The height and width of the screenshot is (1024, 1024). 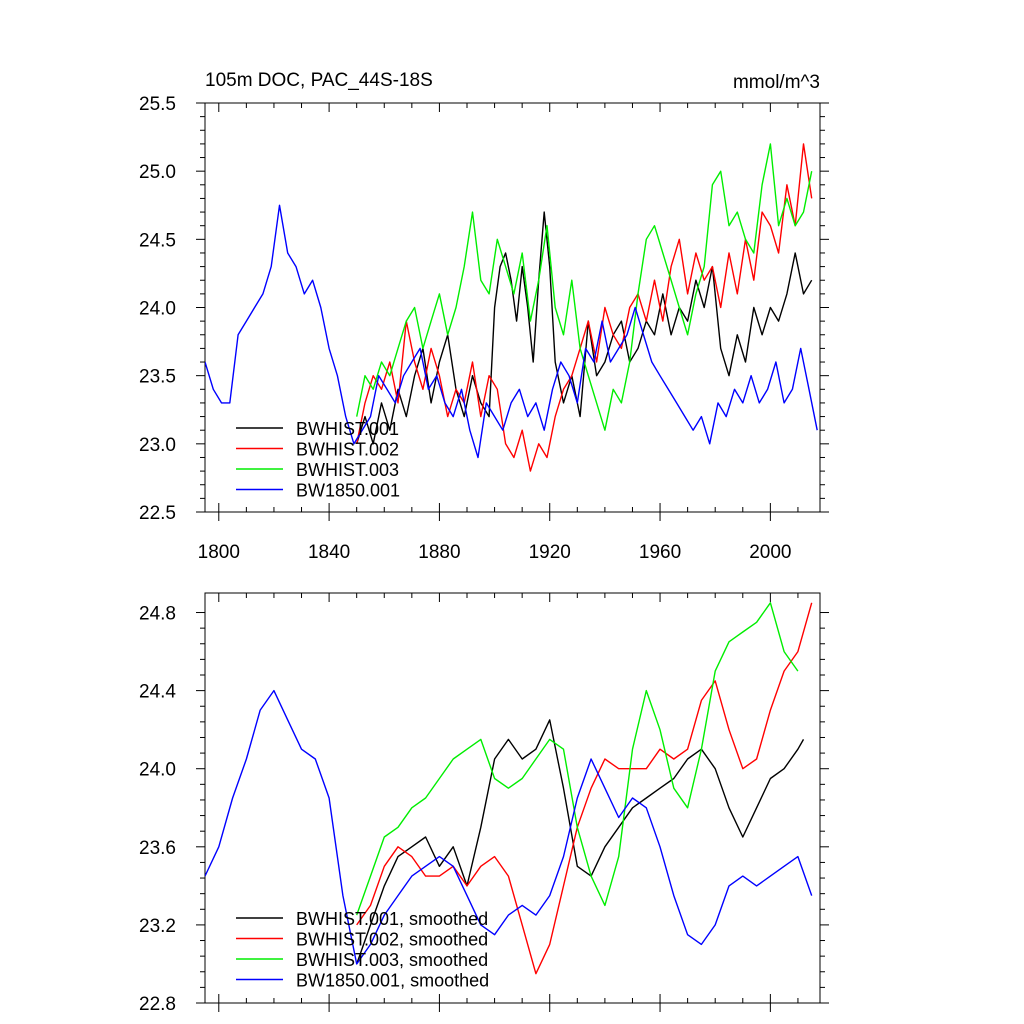 What do you see at coordinates (439, 552) in the screenshot?
I see `x-tick-label: 1880` at bounding box center [439, 552].